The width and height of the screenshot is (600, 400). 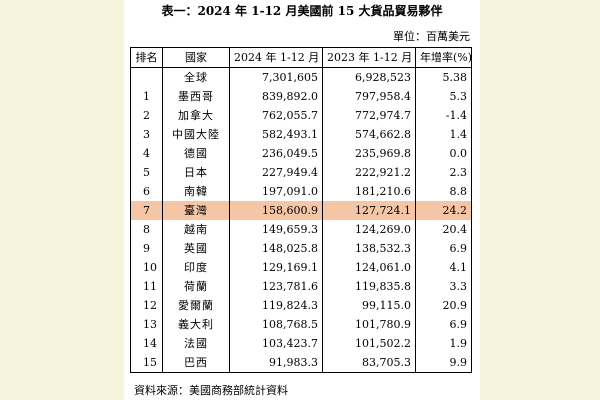 I want to click on cell-rank: 3, so click(x=146, y=134).